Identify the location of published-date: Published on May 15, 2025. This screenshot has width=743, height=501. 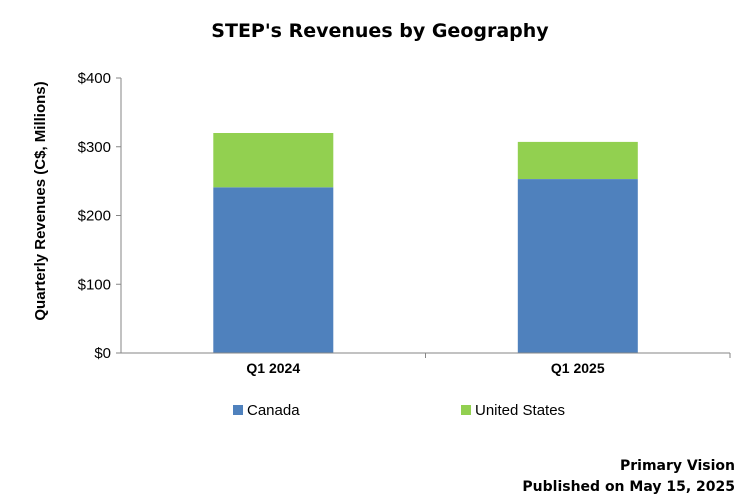
(628, 487).